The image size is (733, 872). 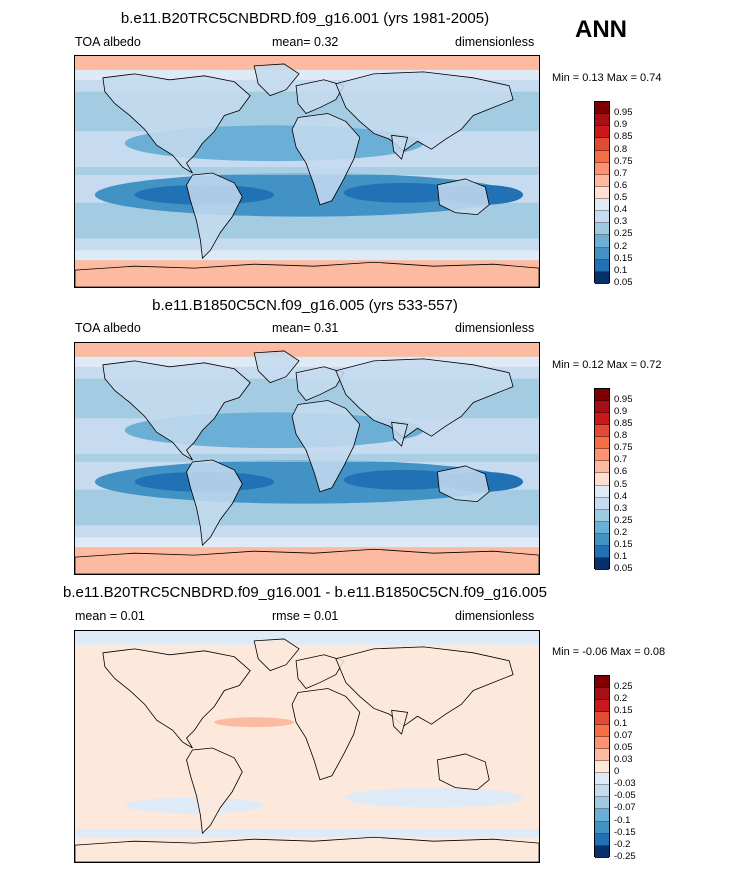 What do you see at coordinates (625, 832) in the screenshot?
I see `colorbar-tick-label: -0.15` at bounding box center [625, 832].